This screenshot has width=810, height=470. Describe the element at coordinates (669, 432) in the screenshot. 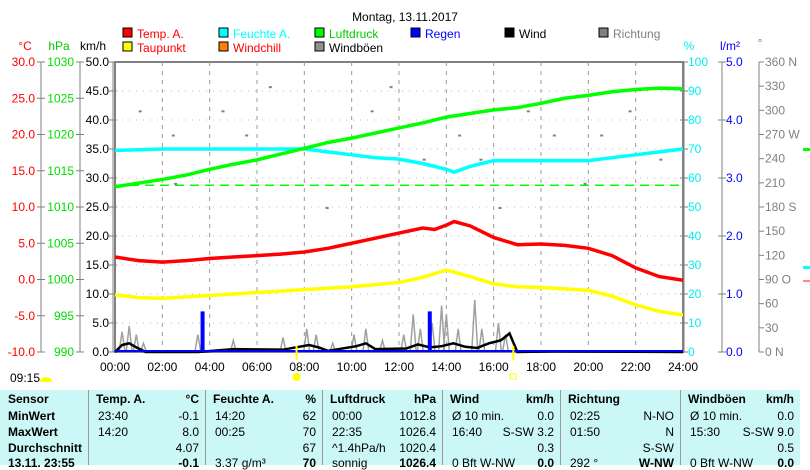

I see `table-cell: N` at that location.